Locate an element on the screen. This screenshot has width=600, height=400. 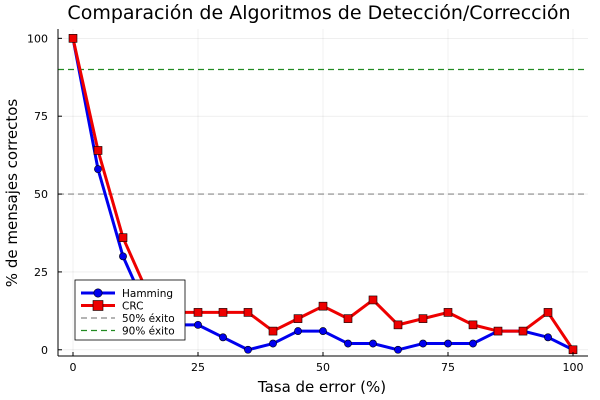
y-tick-label: 0 is located at coordinates (44, 350).